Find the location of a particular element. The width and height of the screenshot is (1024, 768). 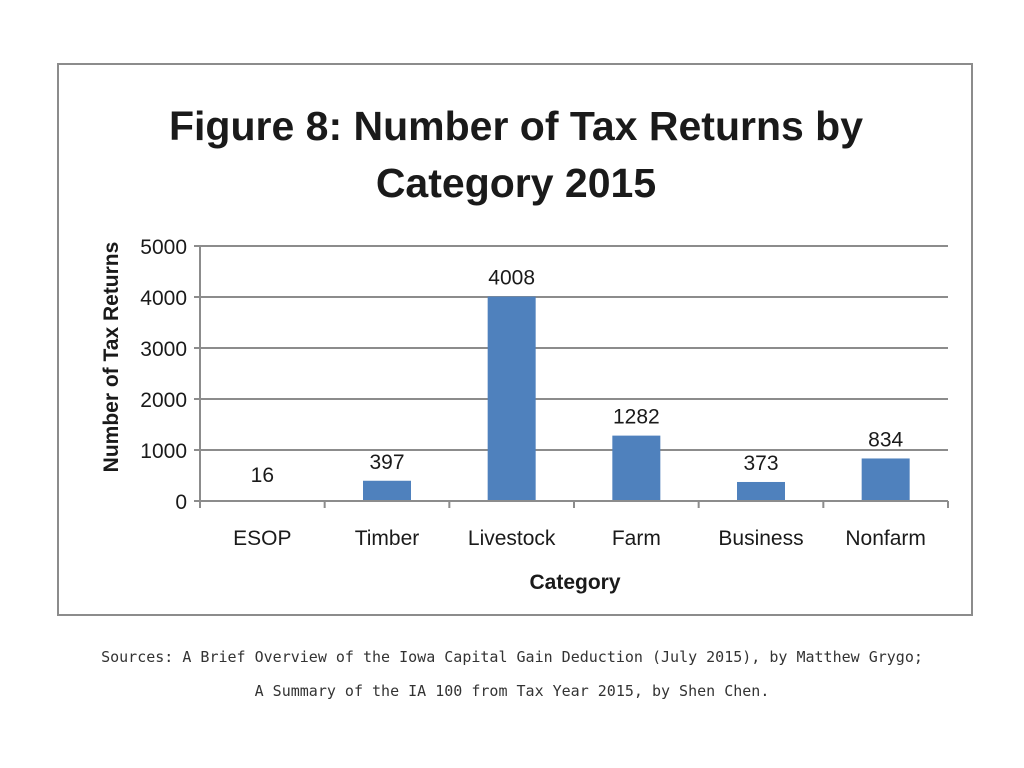

y-tick-label: 1000 is located at coordinates (163, 451).